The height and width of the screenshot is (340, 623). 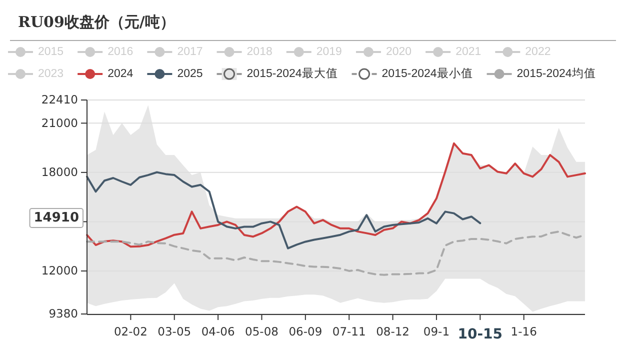 I want to click on y-tick-label: 9380, so click(x=63, y=313).